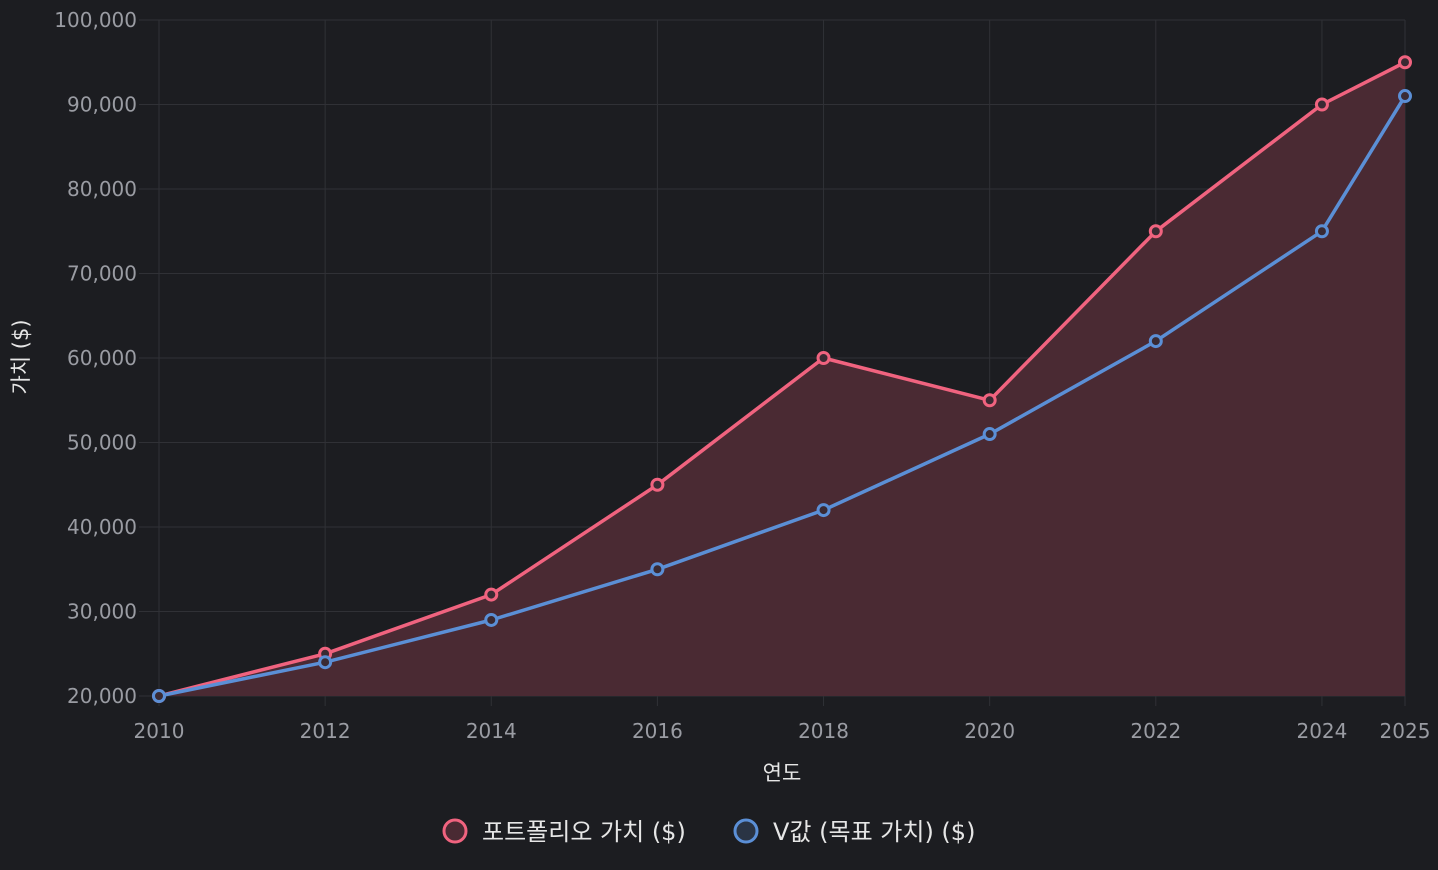 The image size is (1438, 870). Describe the element at coordinates (1155, 731) in the screenshot. I see `x-tick-label: 2022` at that location.